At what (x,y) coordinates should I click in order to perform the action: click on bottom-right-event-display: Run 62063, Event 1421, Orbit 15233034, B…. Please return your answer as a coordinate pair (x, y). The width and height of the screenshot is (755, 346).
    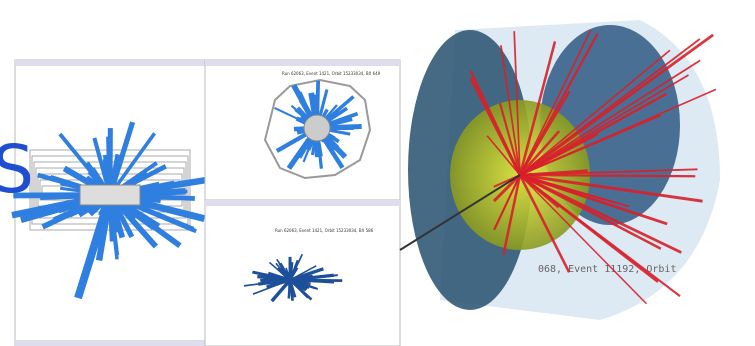
    Looking at the image, I should click on (302, 272).